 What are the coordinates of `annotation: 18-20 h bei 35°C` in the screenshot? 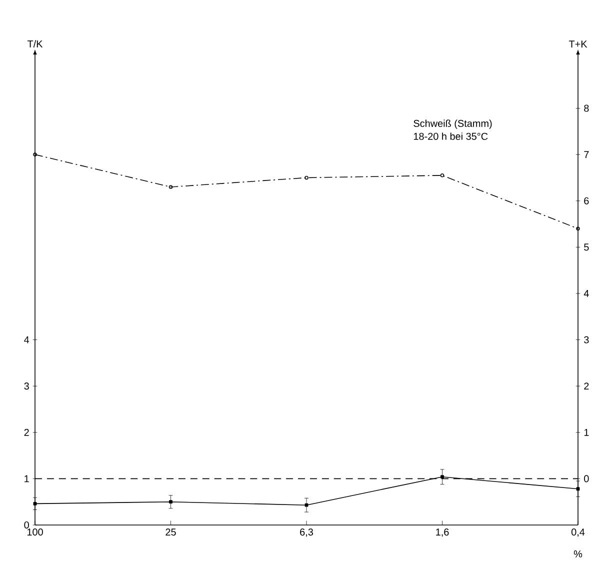 It's located at (451, 136).